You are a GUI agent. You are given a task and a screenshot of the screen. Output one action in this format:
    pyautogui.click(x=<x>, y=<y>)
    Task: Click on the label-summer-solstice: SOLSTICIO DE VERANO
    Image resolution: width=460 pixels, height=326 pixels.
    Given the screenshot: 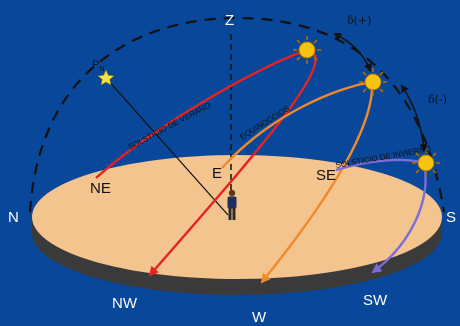 What is the action you would take?
    pyautogui.click(x=169, y=126)
    